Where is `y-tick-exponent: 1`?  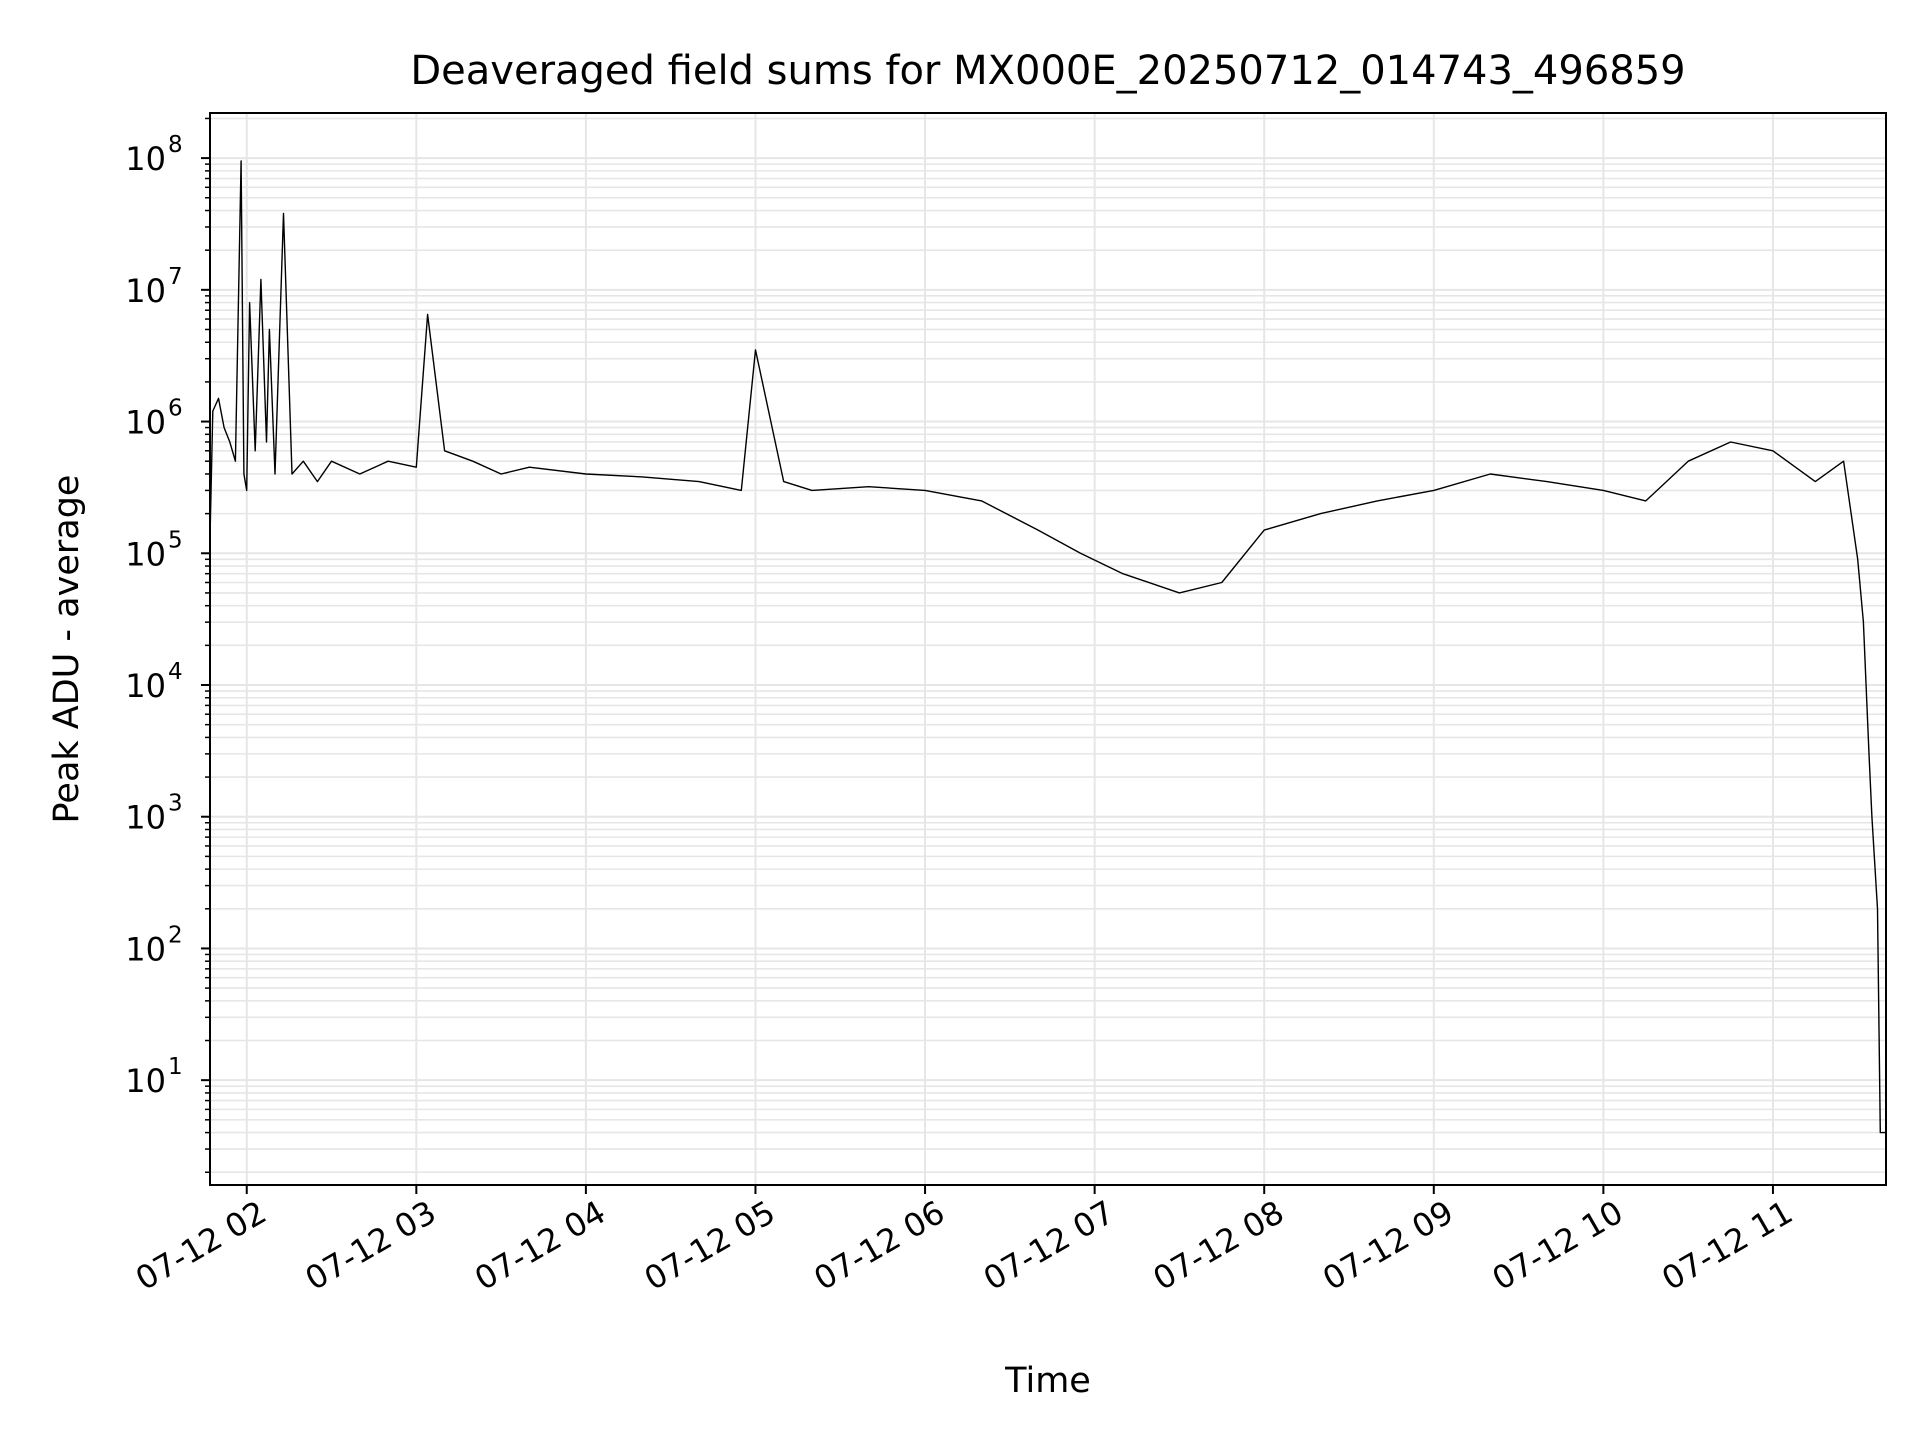 y-tick-exponent: 1 is located at coordinates (175, 1067).